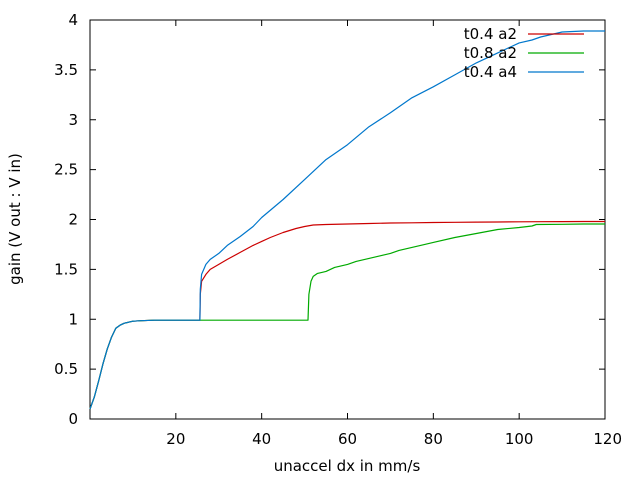  Describe the element at coordinates (490, 53) in the screenshot. I see `legend-label-2: t0.8 a2` at that location.